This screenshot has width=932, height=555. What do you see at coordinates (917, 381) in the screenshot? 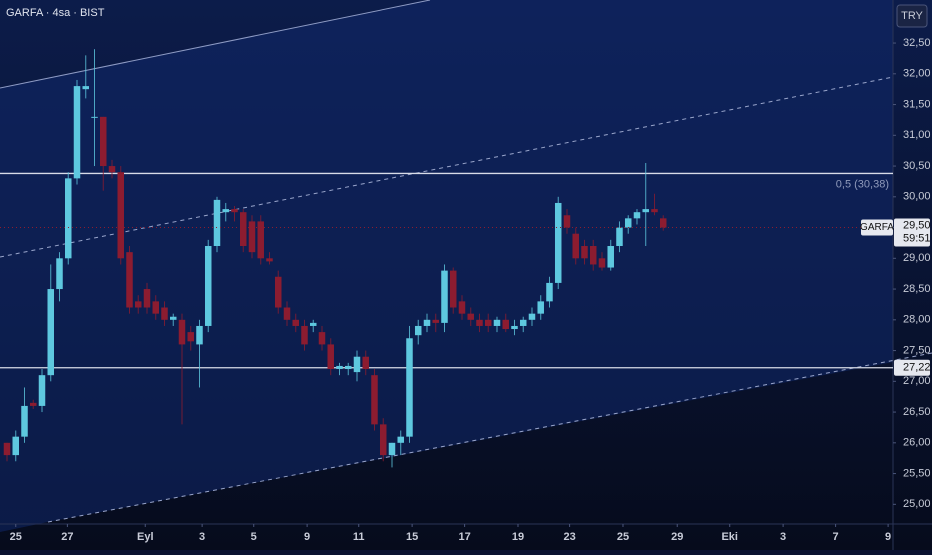
I see `y-tick-label: 27,00` at bounding box center [917, 381].